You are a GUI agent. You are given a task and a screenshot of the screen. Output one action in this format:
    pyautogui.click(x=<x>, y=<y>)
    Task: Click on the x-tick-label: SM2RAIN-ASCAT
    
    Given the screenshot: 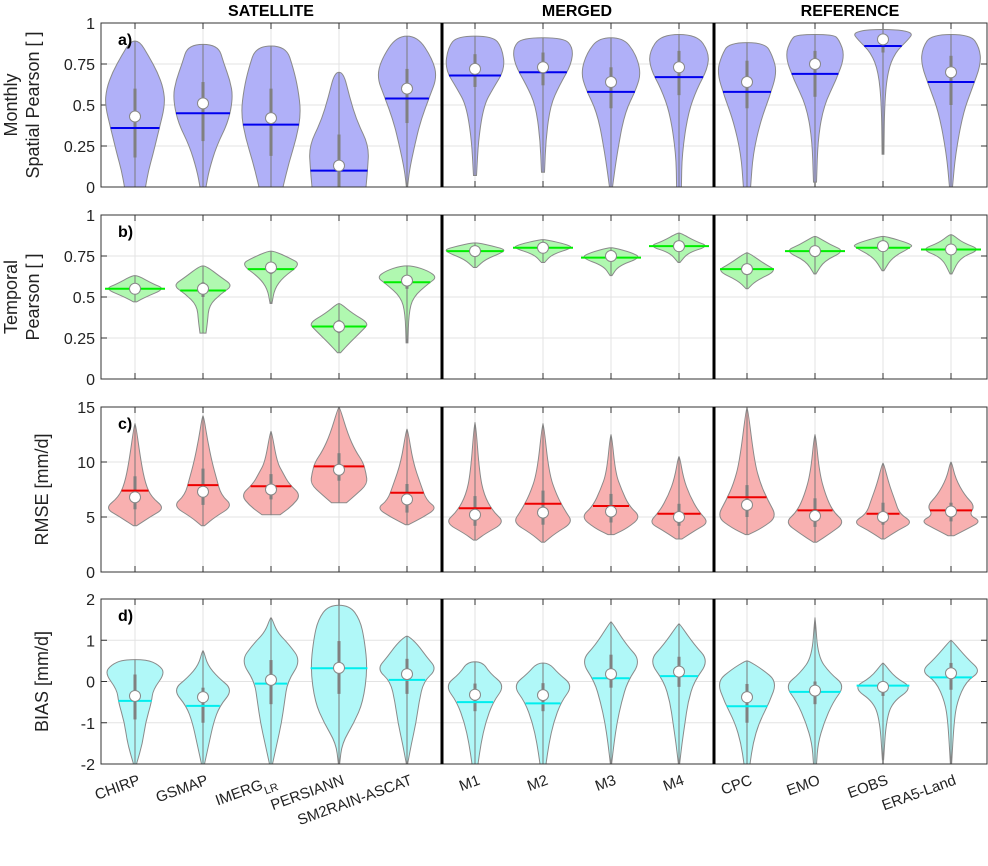 What is the action you would take?
    pyautogui.click(x=354, y=800)
    